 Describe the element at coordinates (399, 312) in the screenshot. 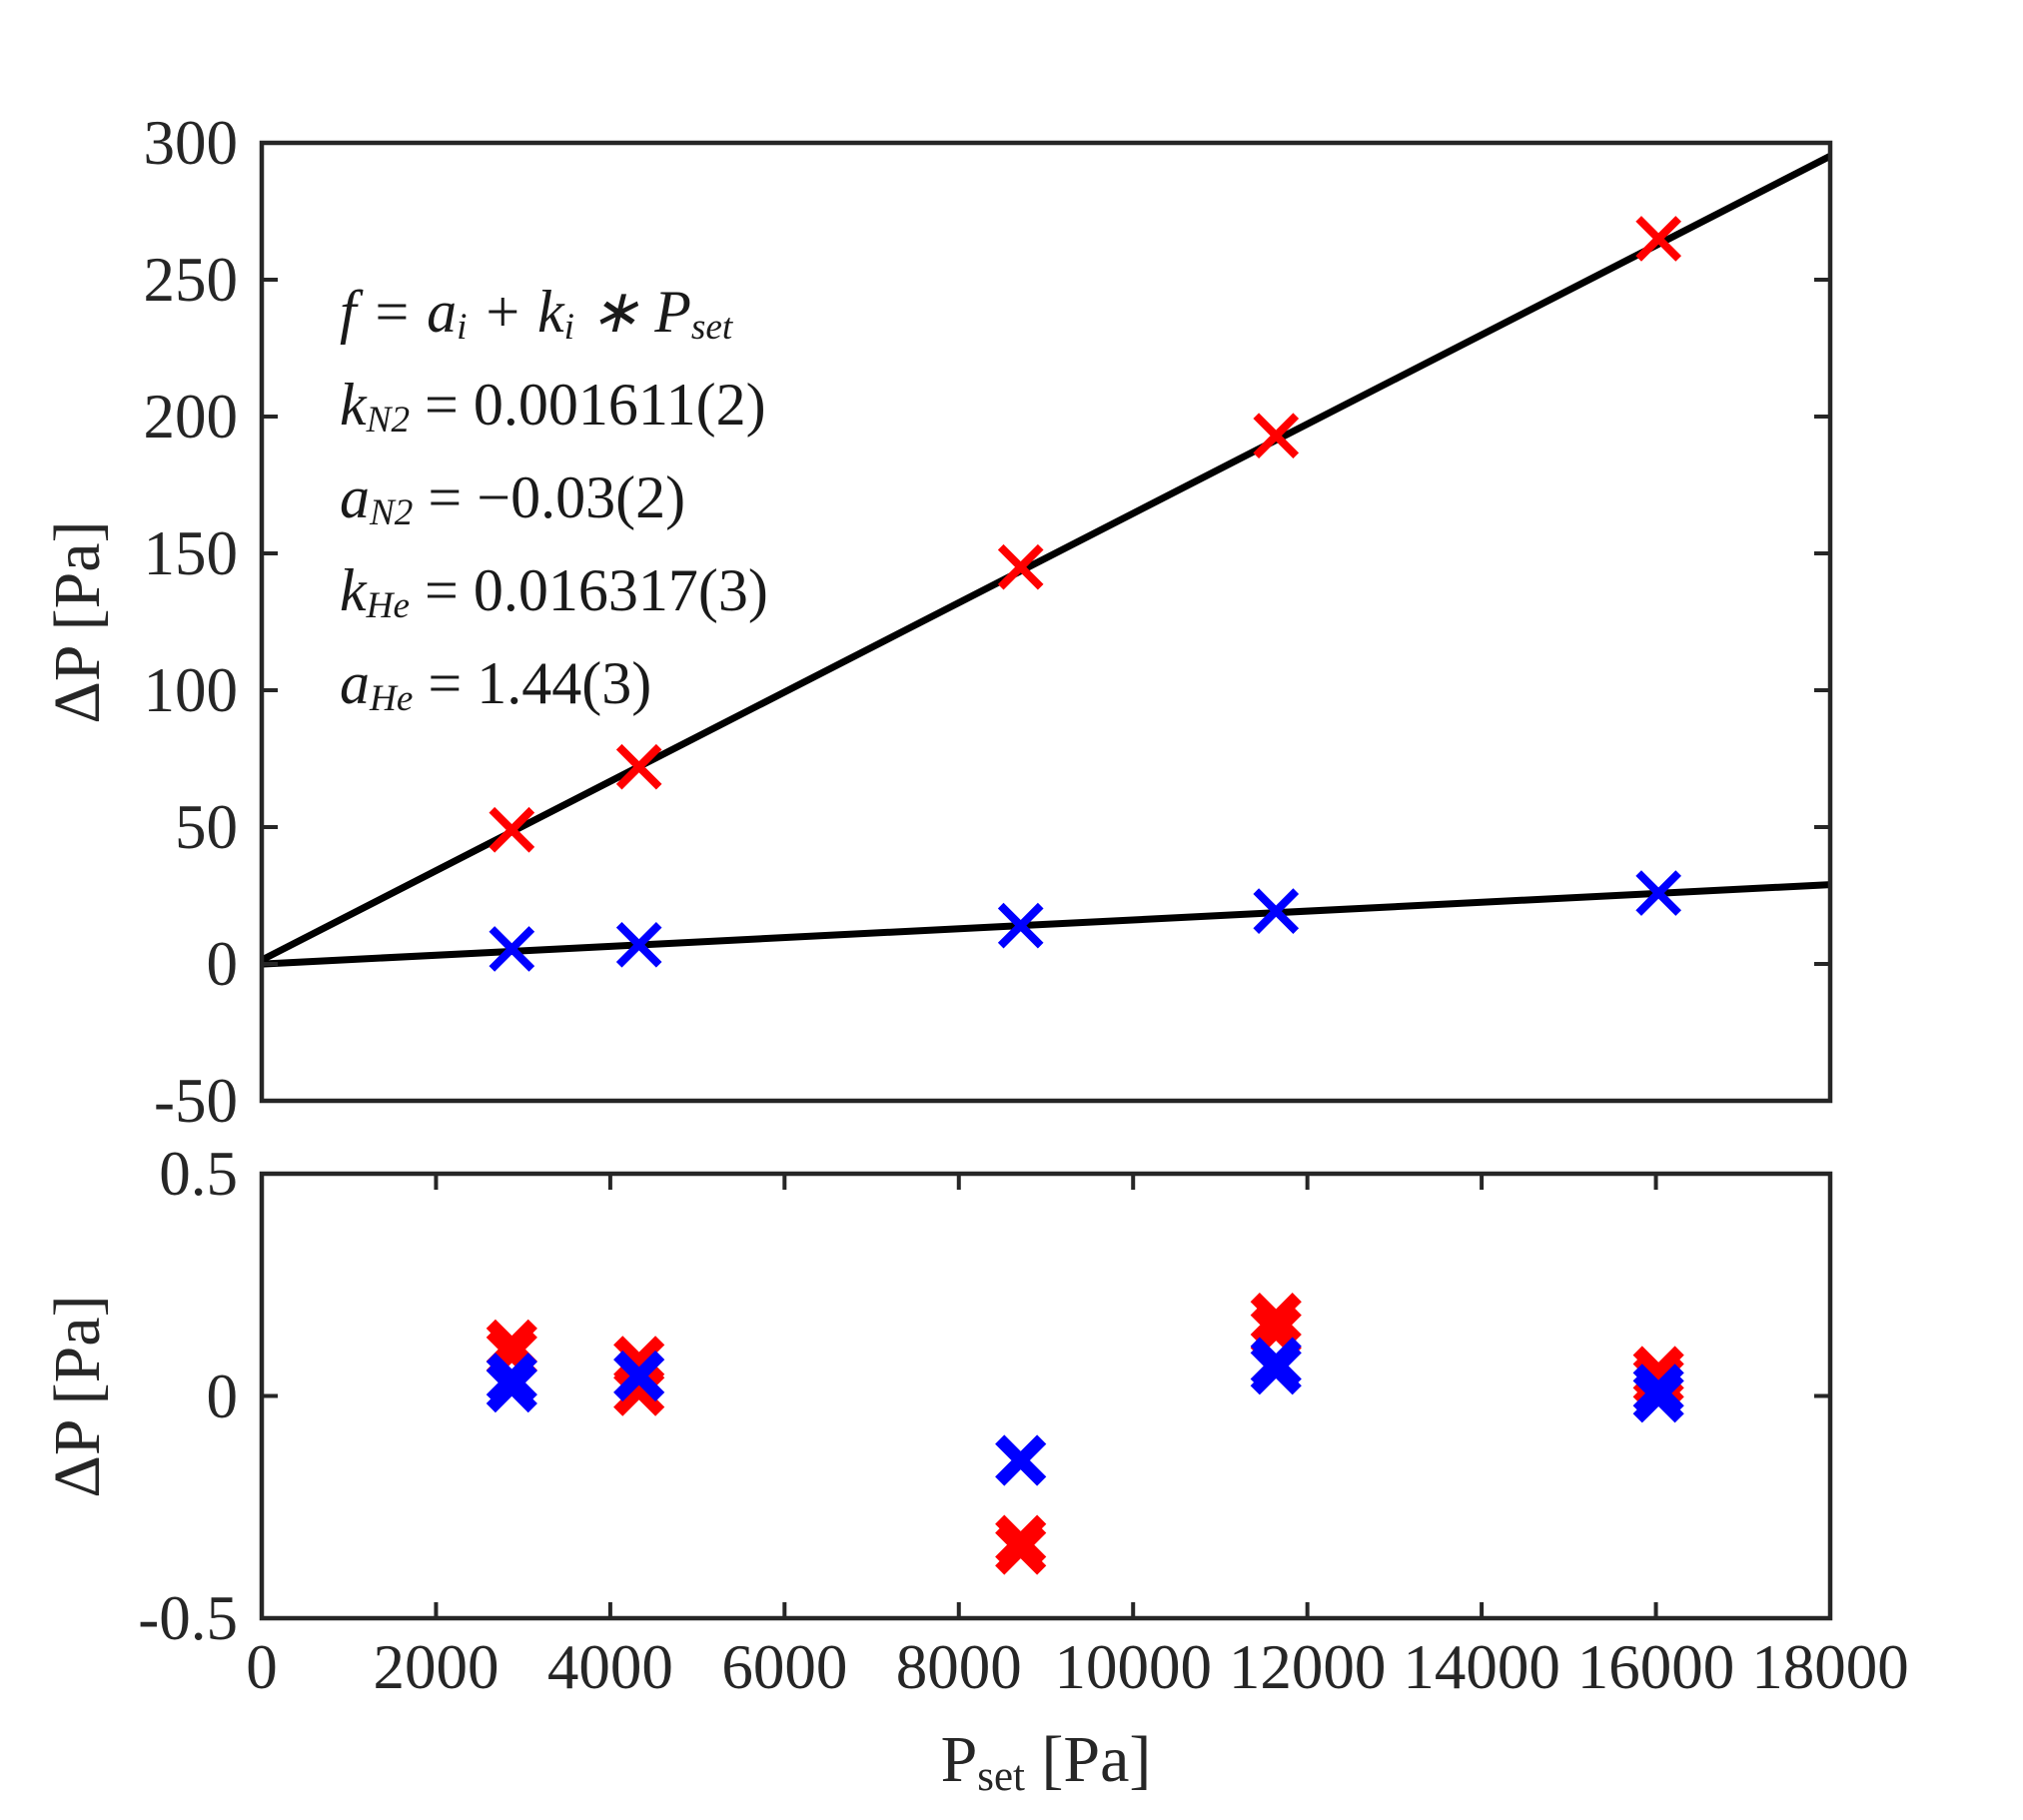

I see `annotation-text: f = a` at that location.